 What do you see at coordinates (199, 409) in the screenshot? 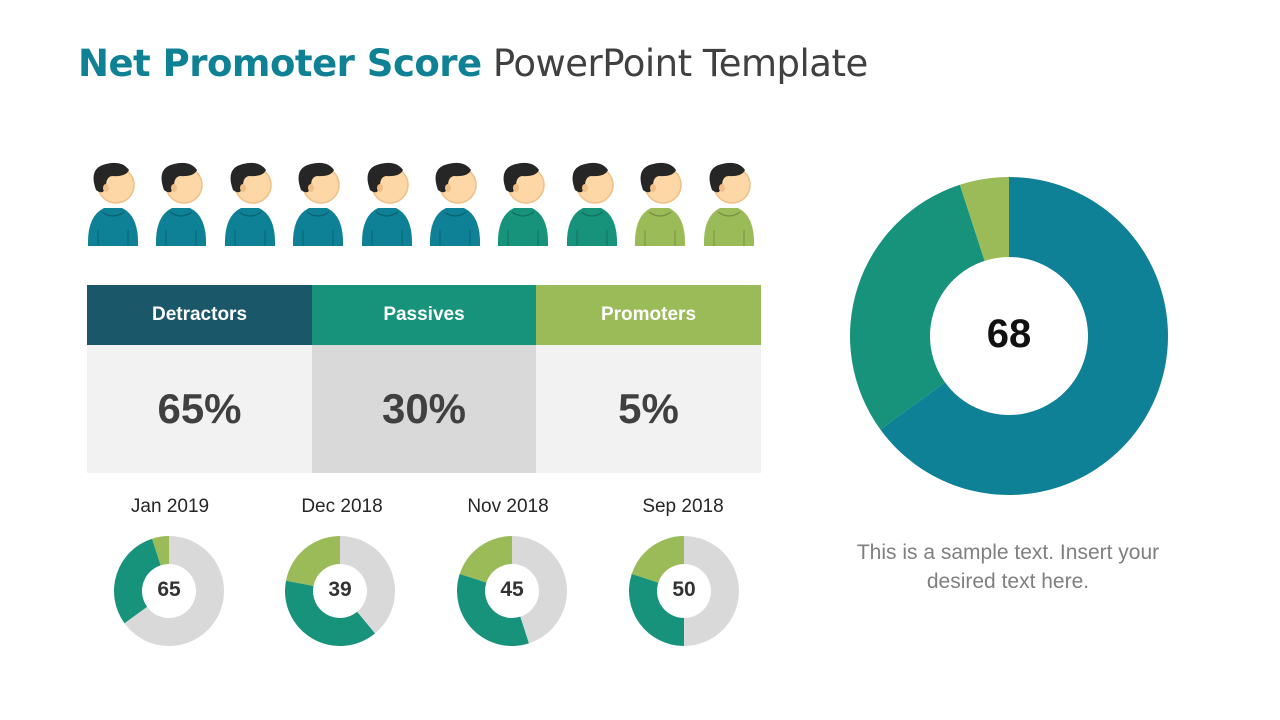
I see `detractors-value: 65%` at bounding box center [199, 409].